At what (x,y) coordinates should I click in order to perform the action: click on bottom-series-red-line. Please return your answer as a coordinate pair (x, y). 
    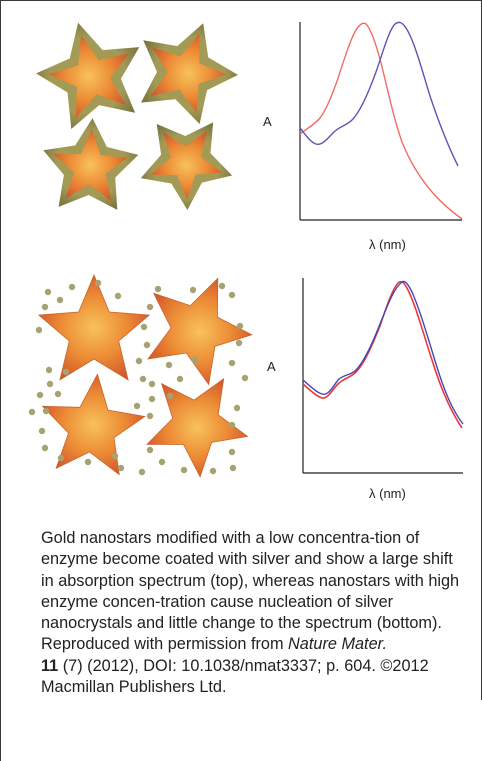
    Looking at the image, I should click on (382, 354).